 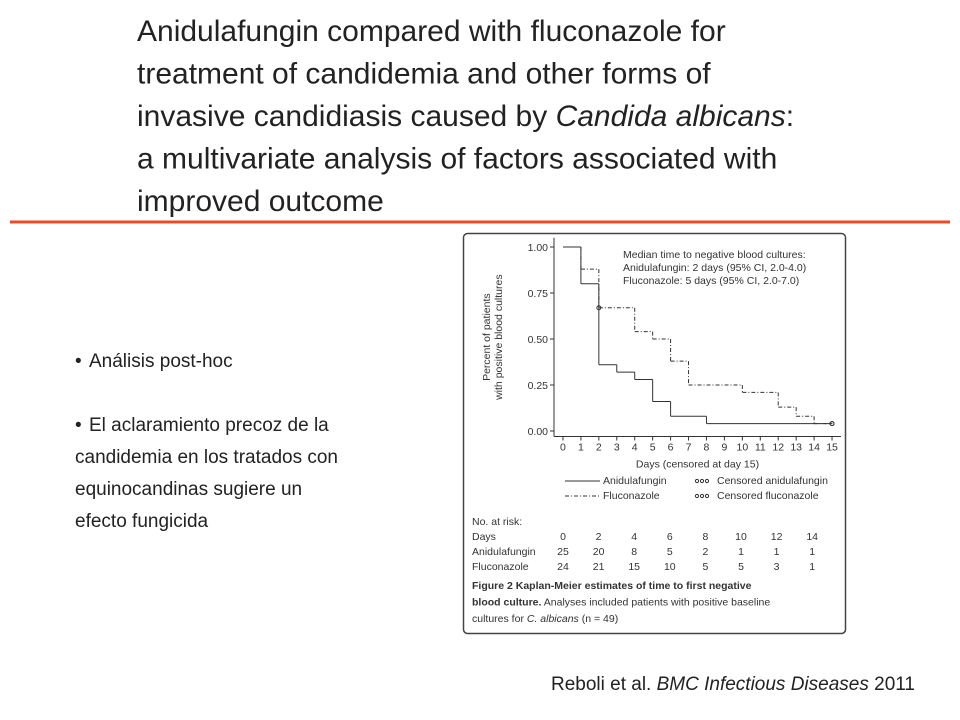 I want to click on text-segment: invasive candidiasis caused by, so click(x=346, y=116).